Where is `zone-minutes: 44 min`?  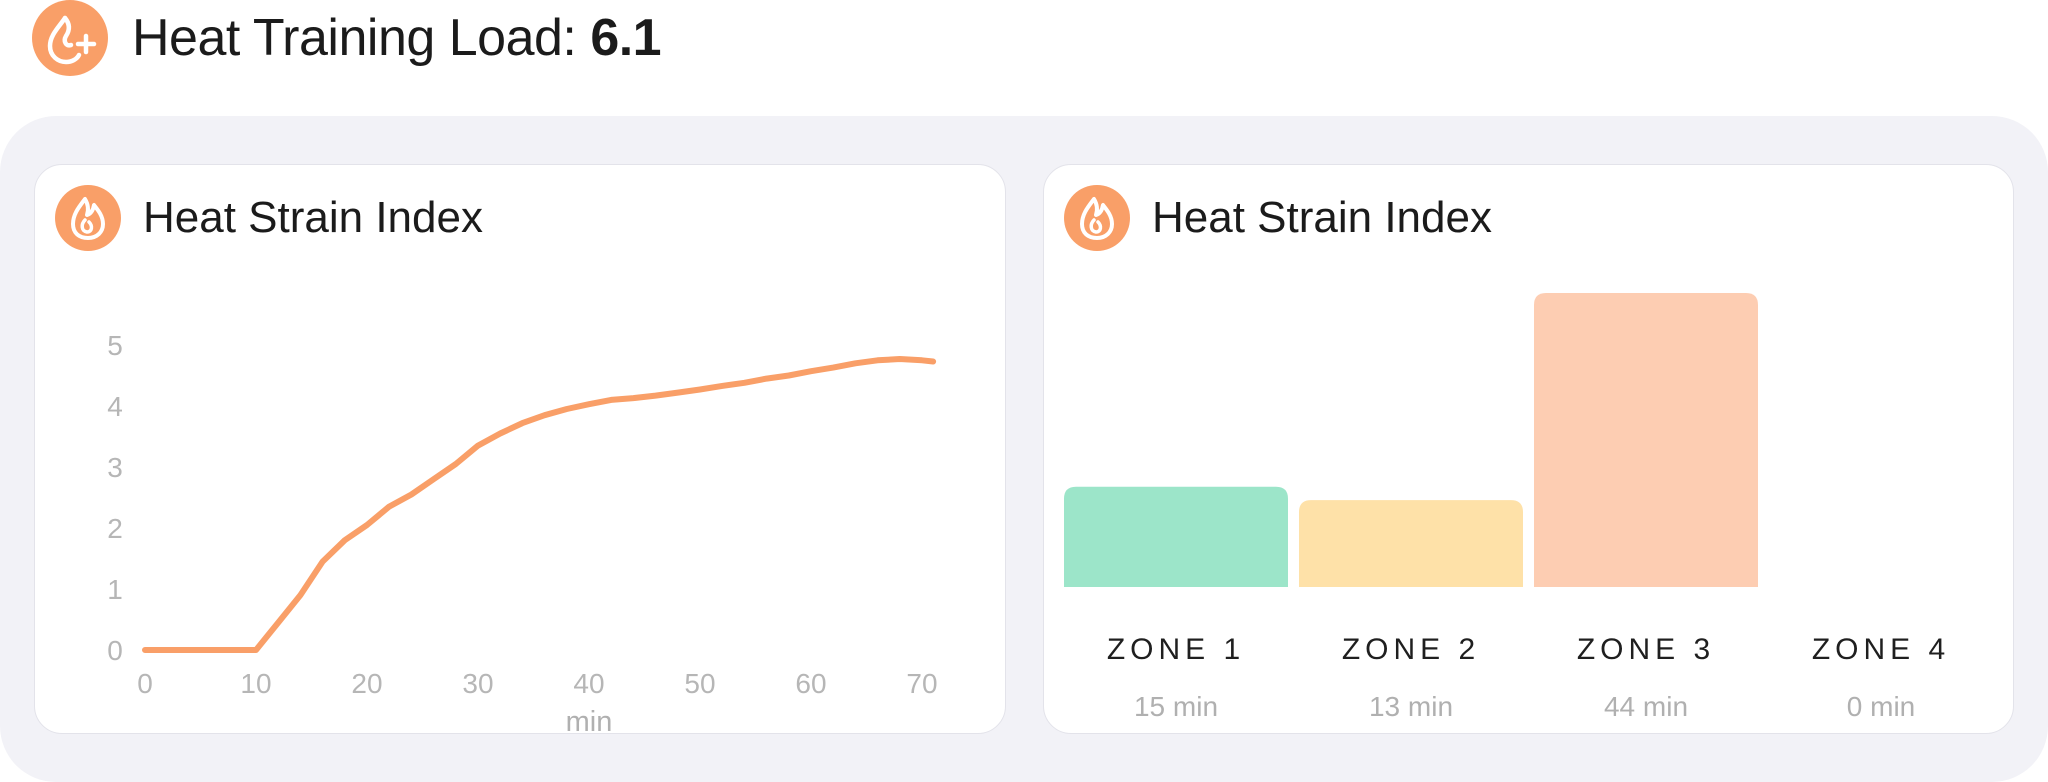
zone-minutes: 44 min is located at coordinates (1646, 706).